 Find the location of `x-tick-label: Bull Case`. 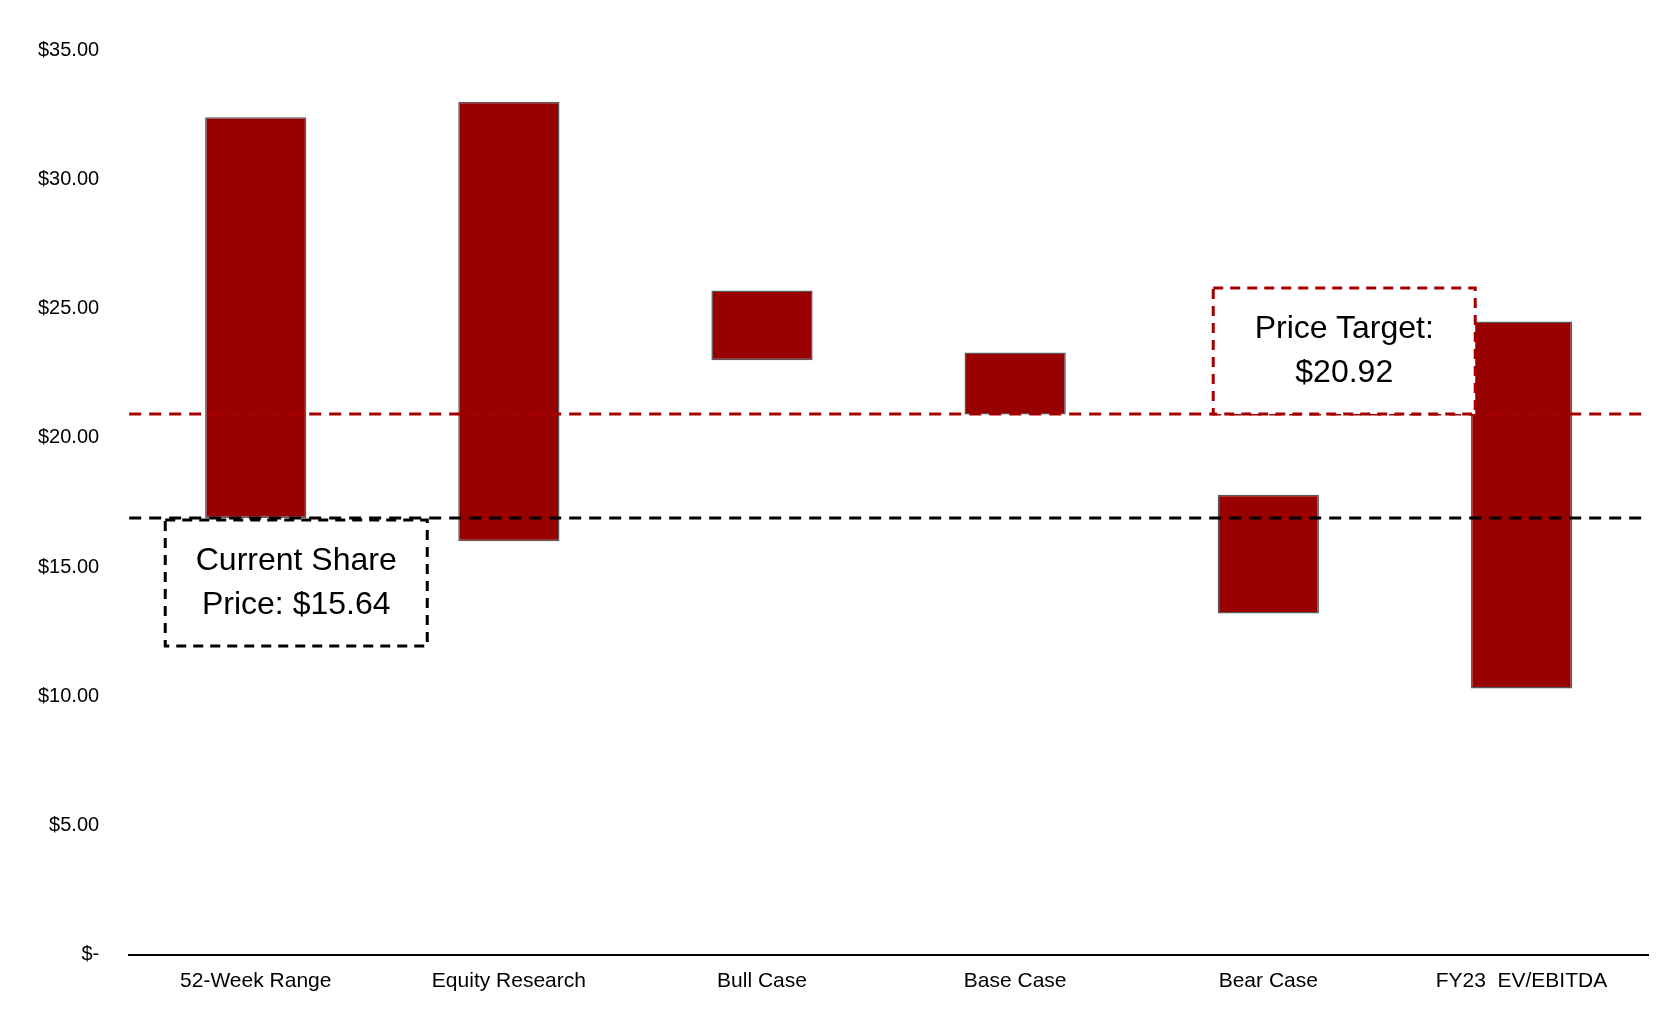

x-tick-label: Bull Case is located at coordinates (762, 980).